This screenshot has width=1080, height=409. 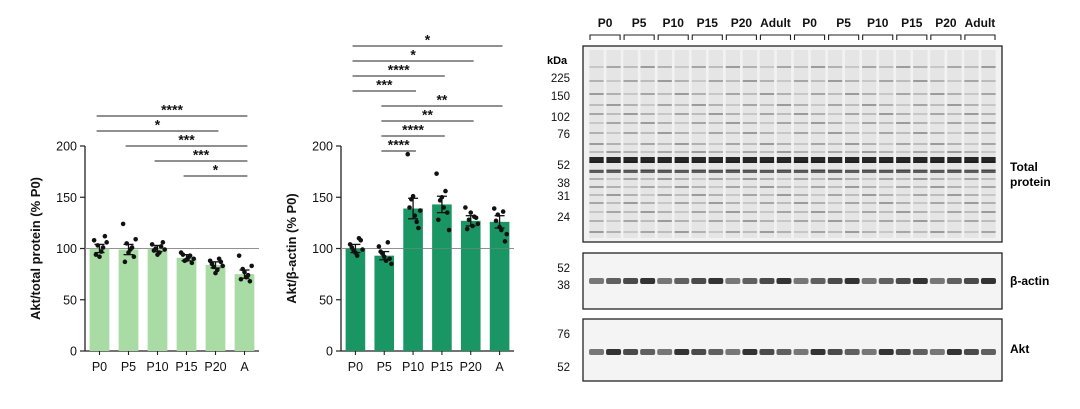 What do you see at coordinates (215, 367) in the screenshot?
I see `x-tick-label: P20` at bounding box center [215, 367].